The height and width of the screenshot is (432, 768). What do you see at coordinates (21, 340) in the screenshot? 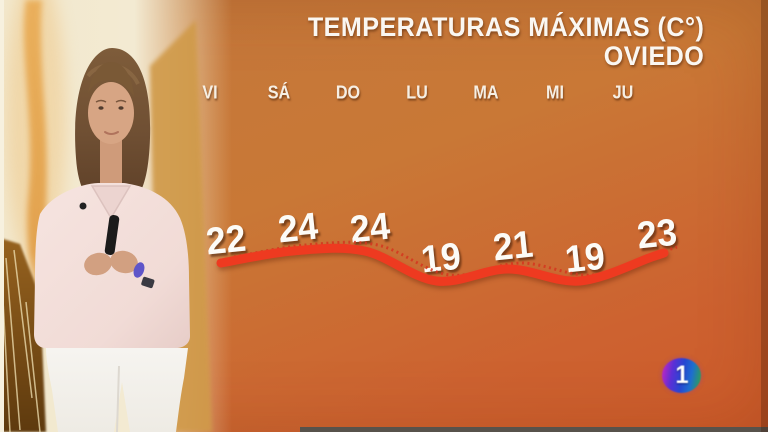
I see `backdrop-trunk-highlights` at bounding box center [21, 340].